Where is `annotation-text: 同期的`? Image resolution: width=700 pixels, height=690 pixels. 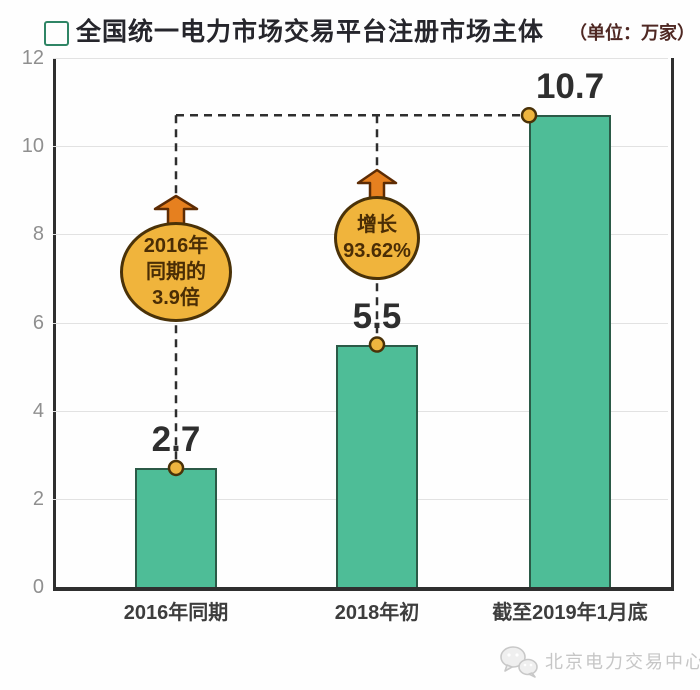 annotation-text: 同期的 is located at coordinates (176, 272).